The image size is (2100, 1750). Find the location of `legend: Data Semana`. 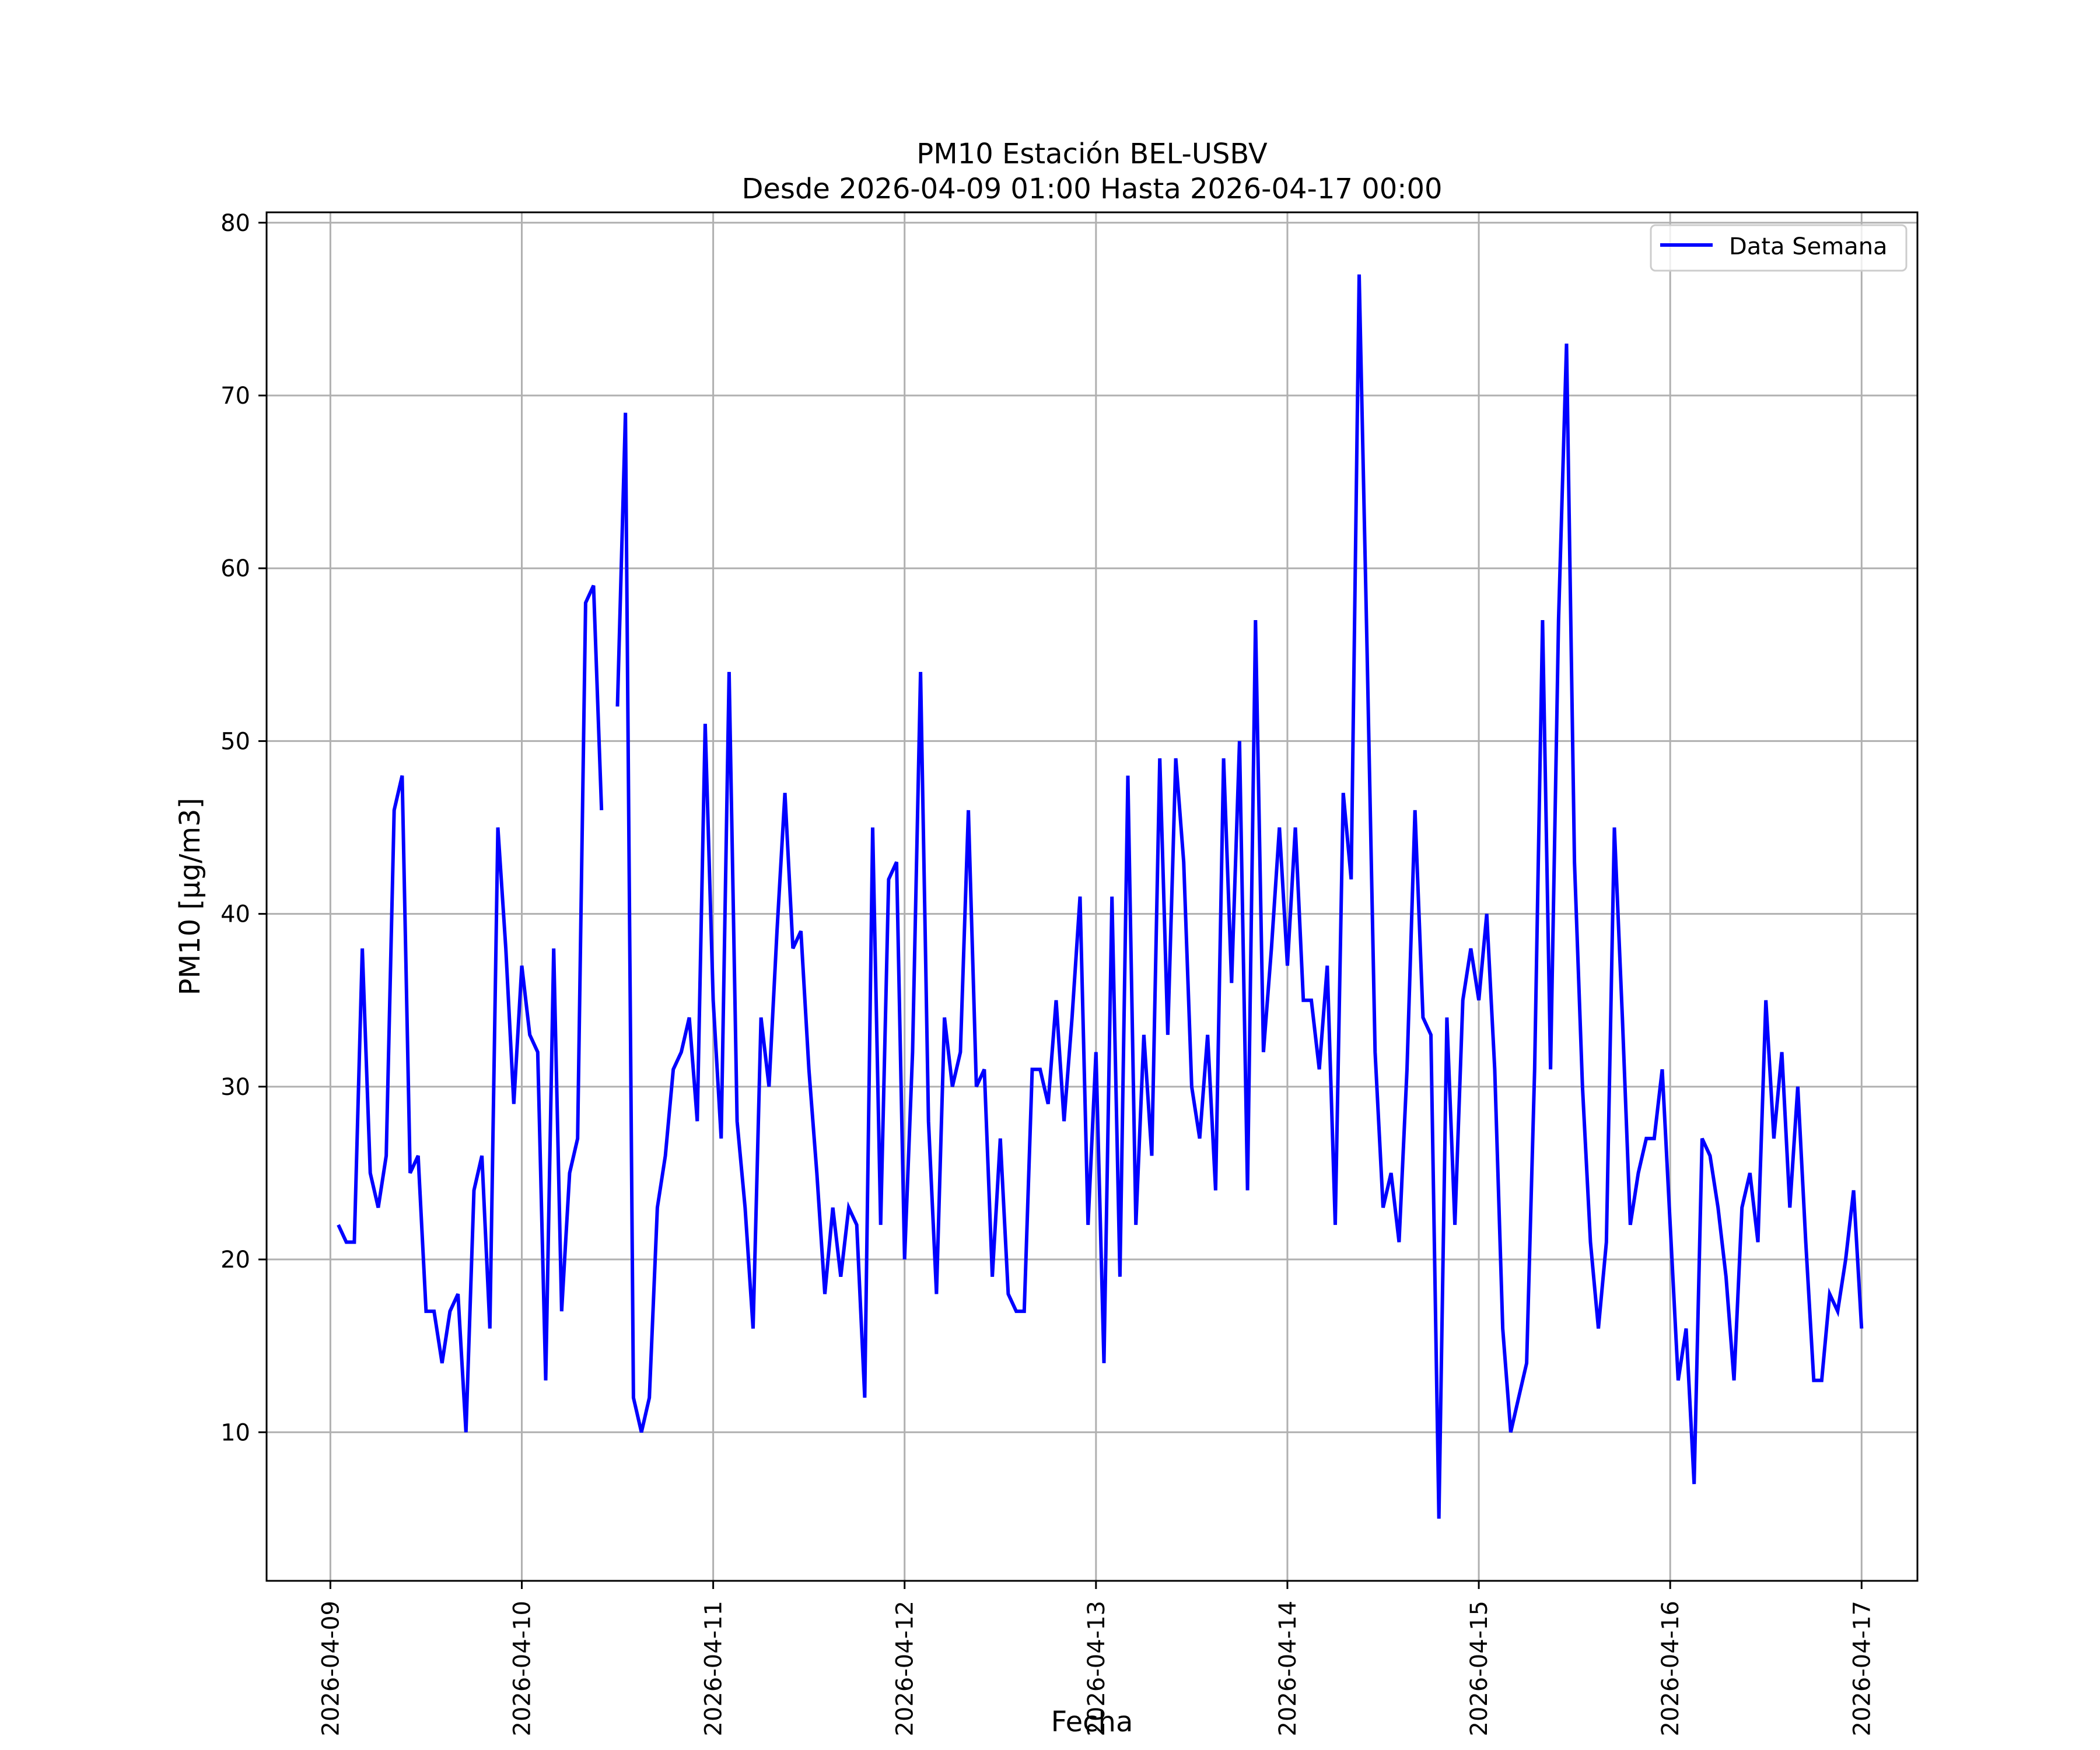

legend: Data Semana is located at coordinates (1778, 248).